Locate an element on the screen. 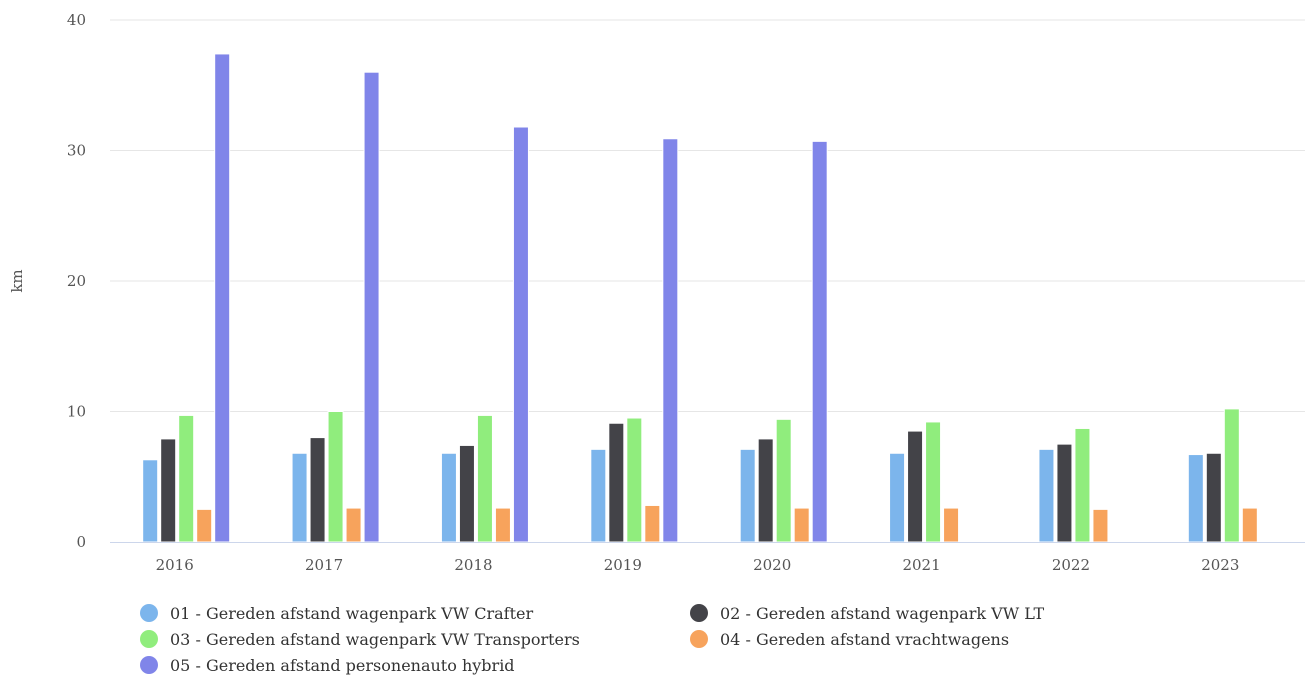 Image resolution: width=1305 pixels, height=684 pixels. x-tick-label: 2016 is located at coordinates (175, 565).